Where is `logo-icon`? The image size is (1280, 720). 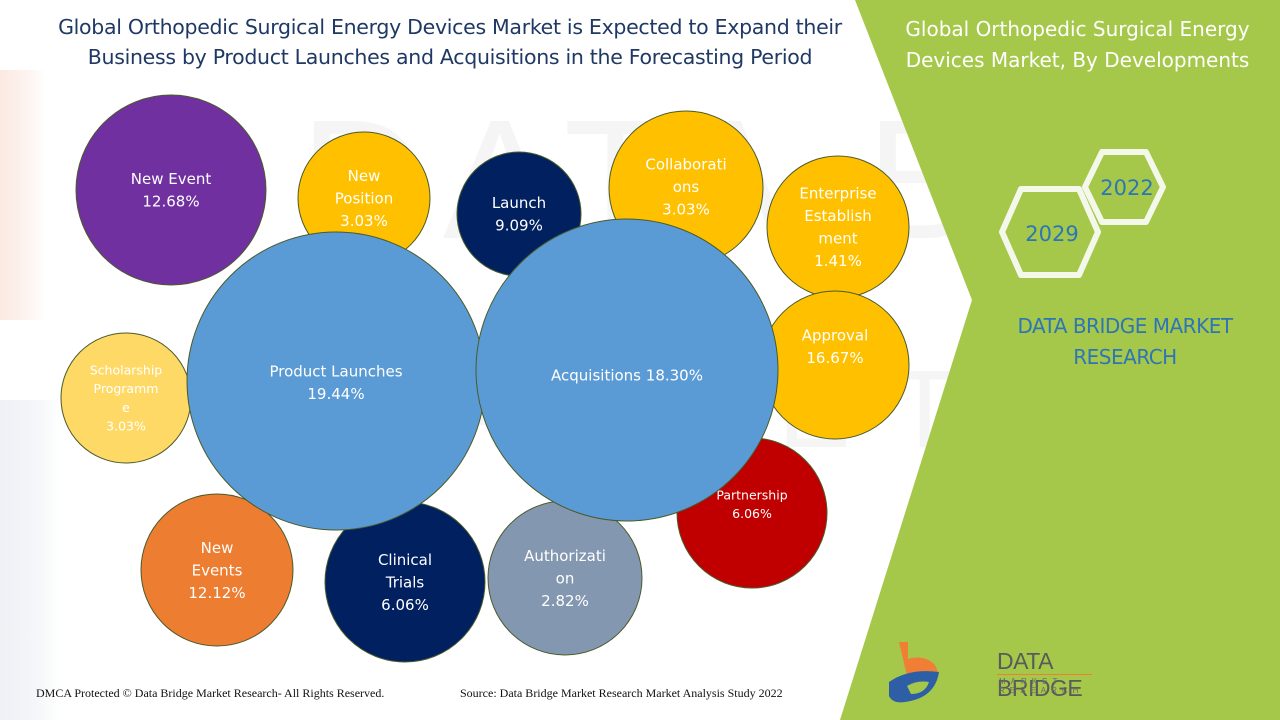
logo-icon is located at coordinates (914, 672).